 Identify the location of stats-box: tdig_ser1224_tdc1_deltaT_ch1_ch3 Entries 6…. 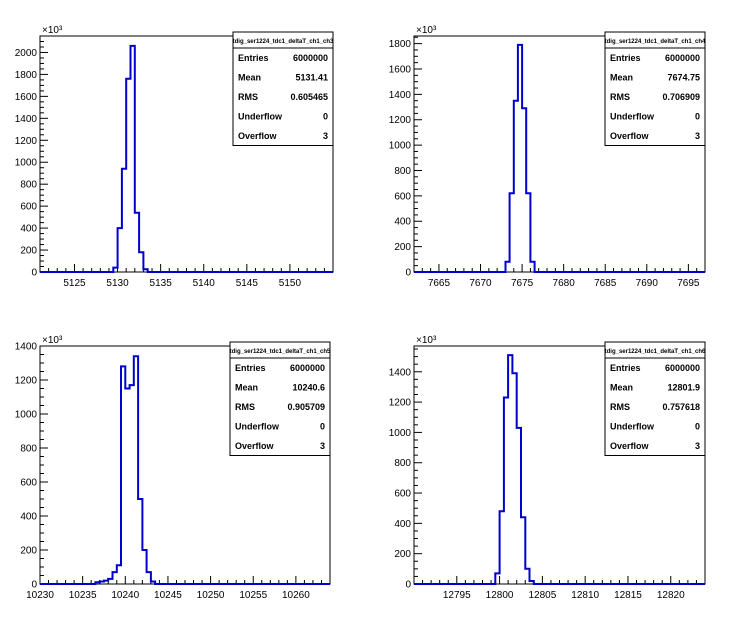
(283, 88).